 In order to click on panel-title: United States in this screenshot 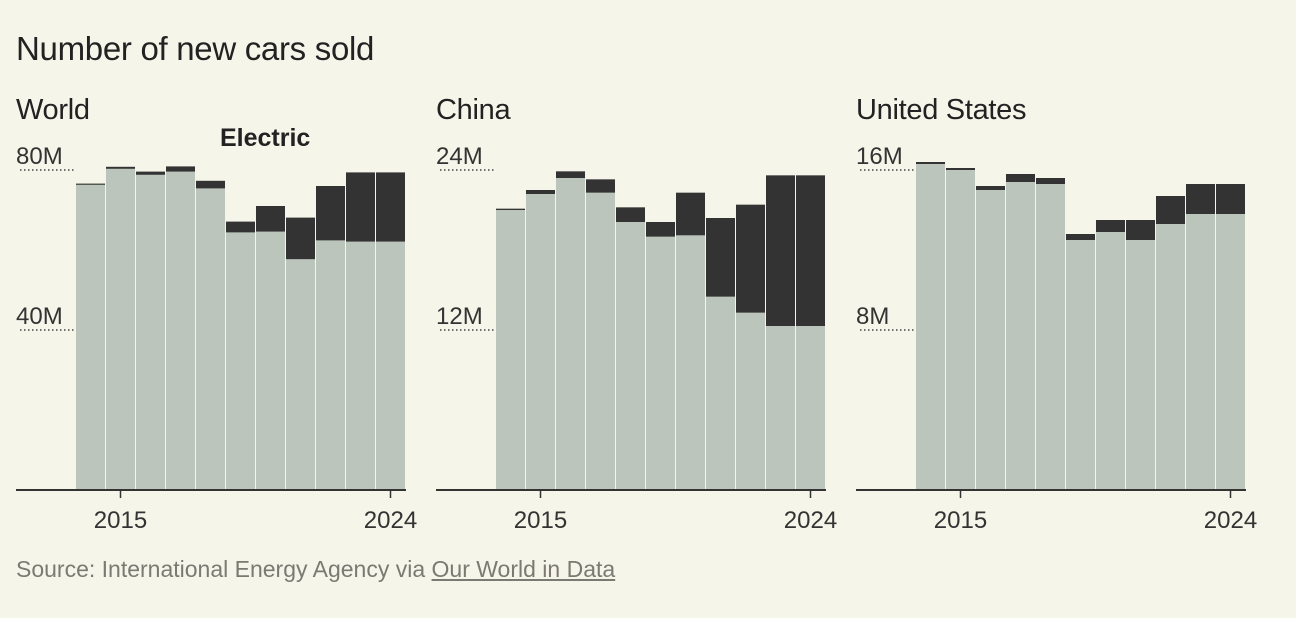, I will do `click(941, 110)`.